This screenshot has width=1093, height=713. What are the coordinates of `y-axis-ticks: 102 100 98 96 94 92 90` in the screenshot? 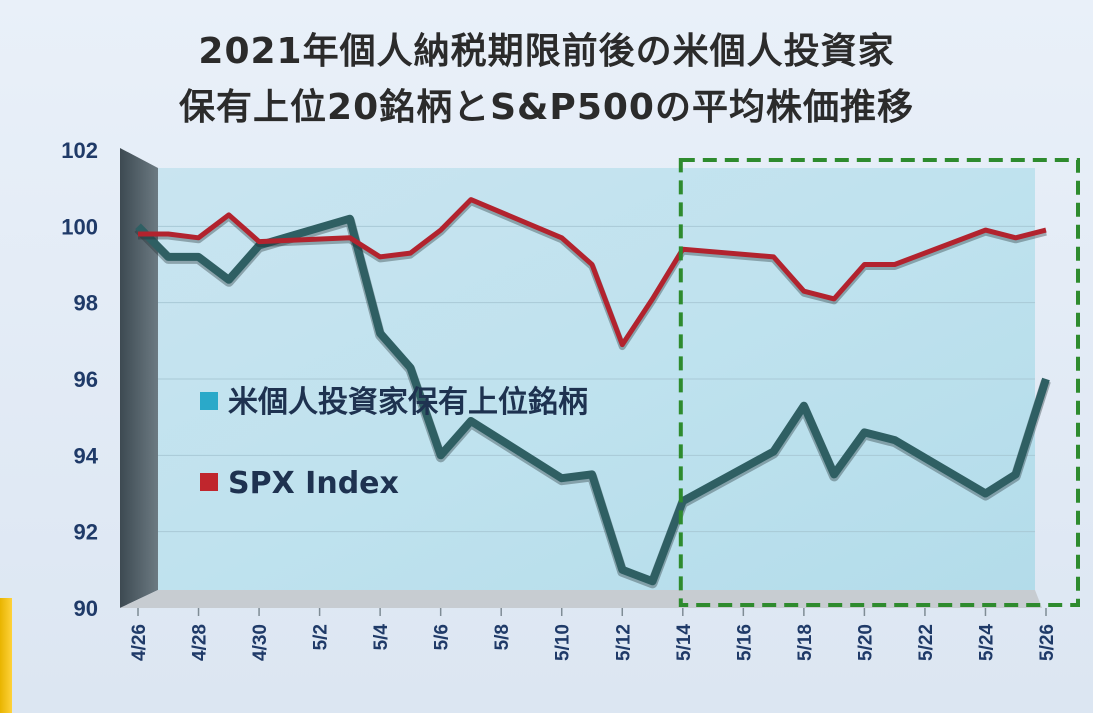 It's located at (79, 379).